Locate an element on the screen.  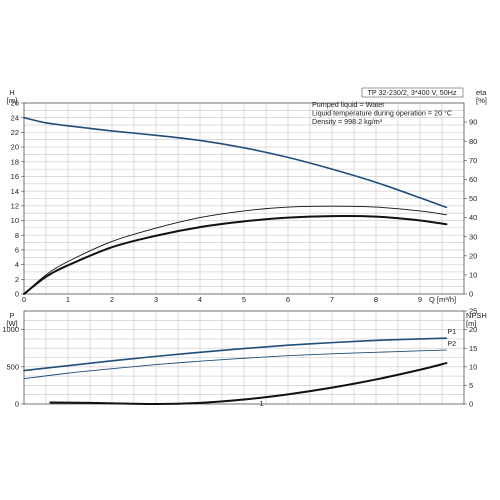
y-tick-label-left: 16 is located at coordinates (15, 176).